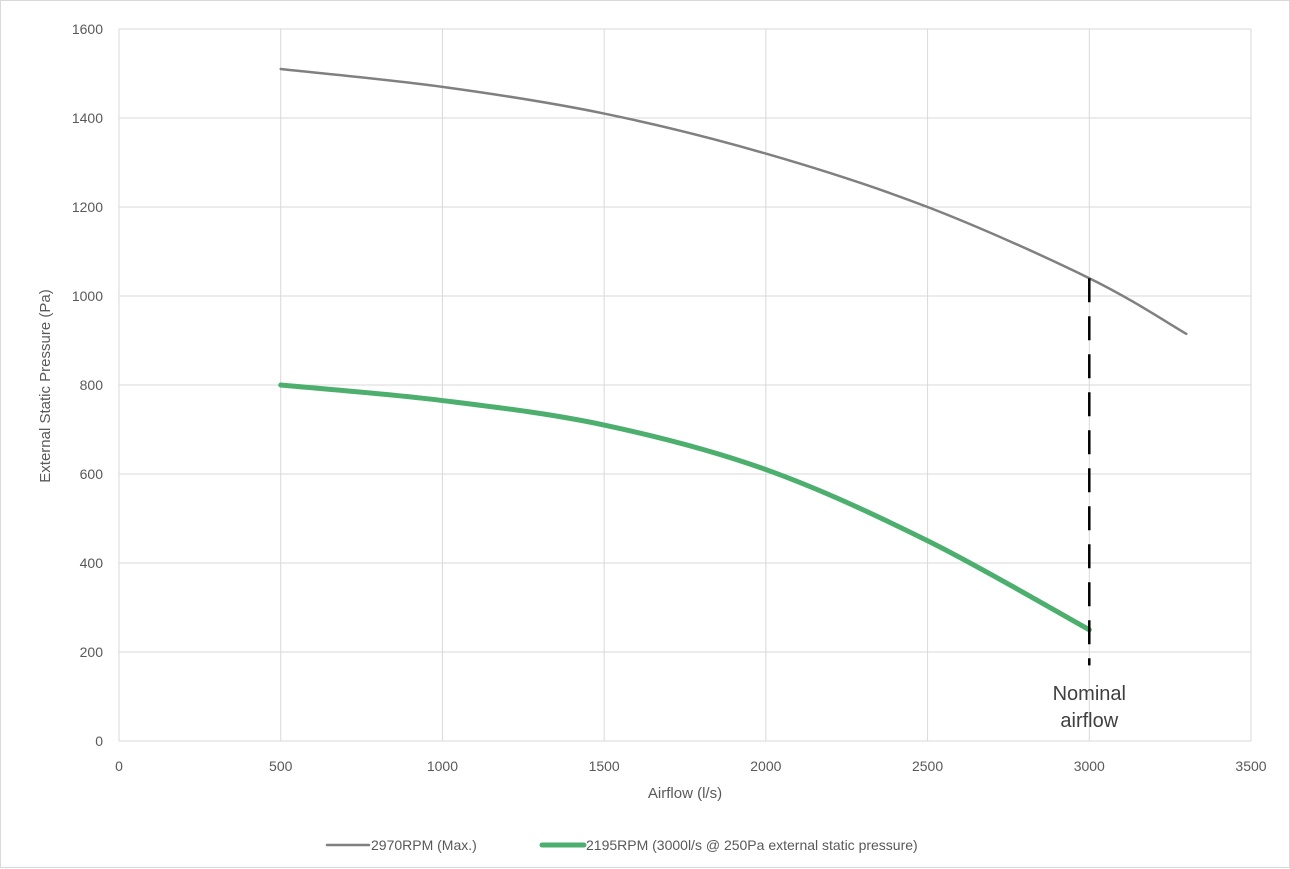 The width and height of the screenshot is (1290, 869). What do you see at coordinates (1089, 721) in the screenshot?
I see `nominal-airflow-label: airflow` at bounding box center [1089, 721].